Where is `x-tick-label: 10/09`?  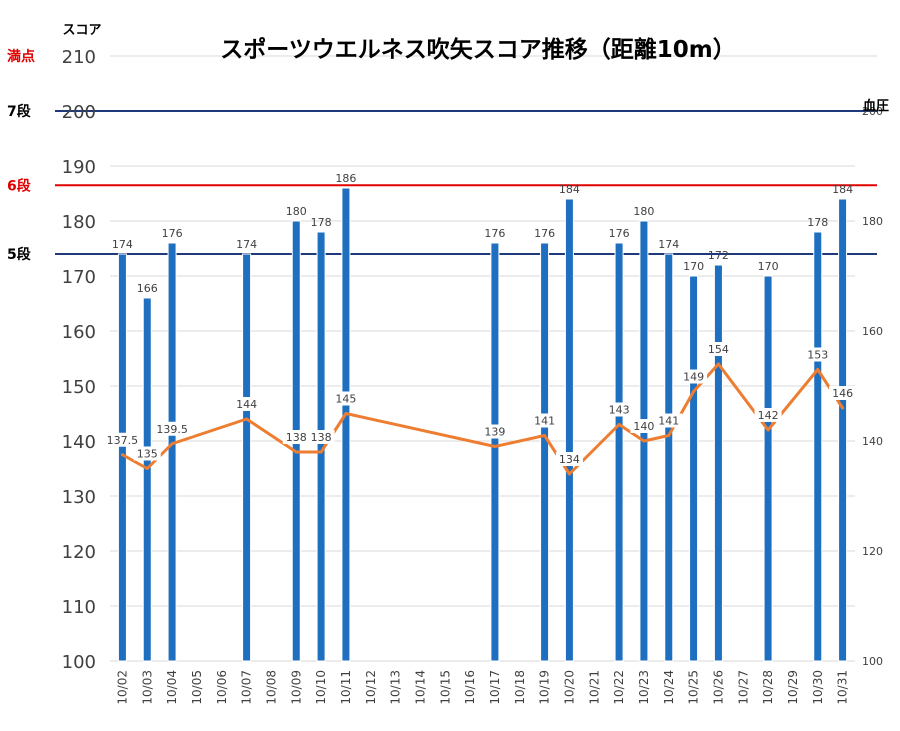
x-tick-label: 10/09 is located at coordinates (296, 687).